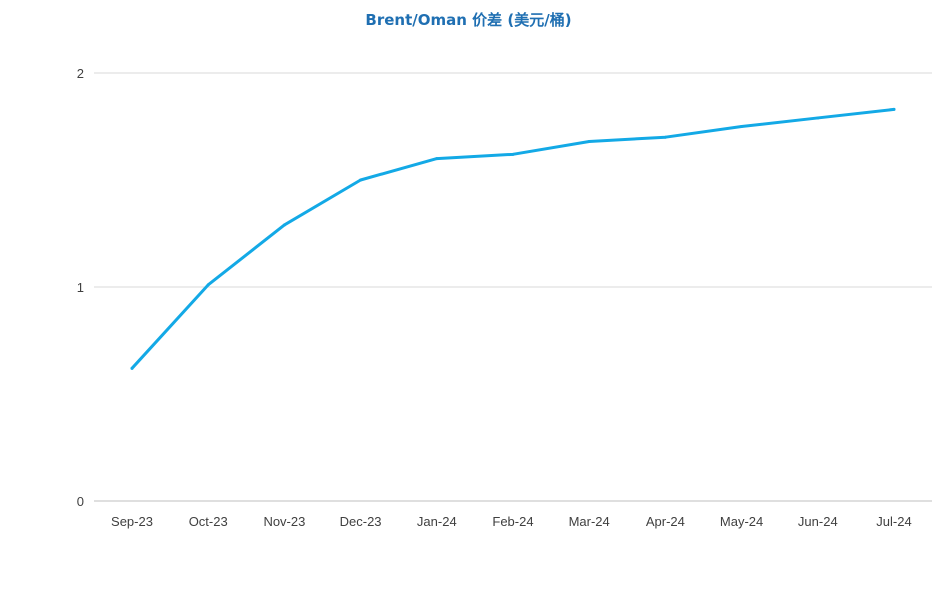  Describe the element at coordinates (665, 521) in the screenshot. I see `x-tick-label: Apr-24` at that location.